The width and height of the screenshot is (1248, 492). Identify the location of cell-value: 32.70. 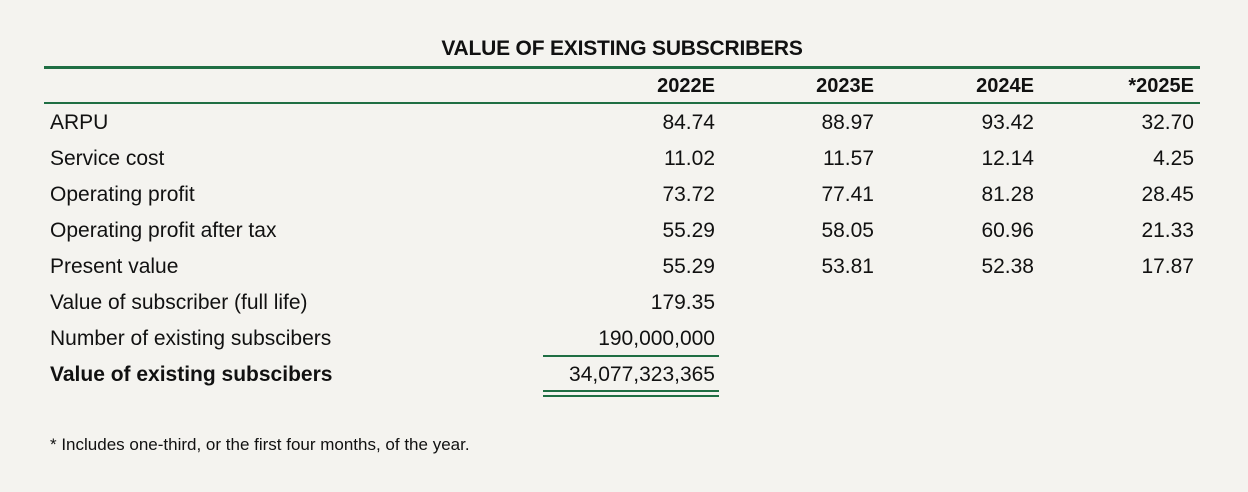
(1167, 122).